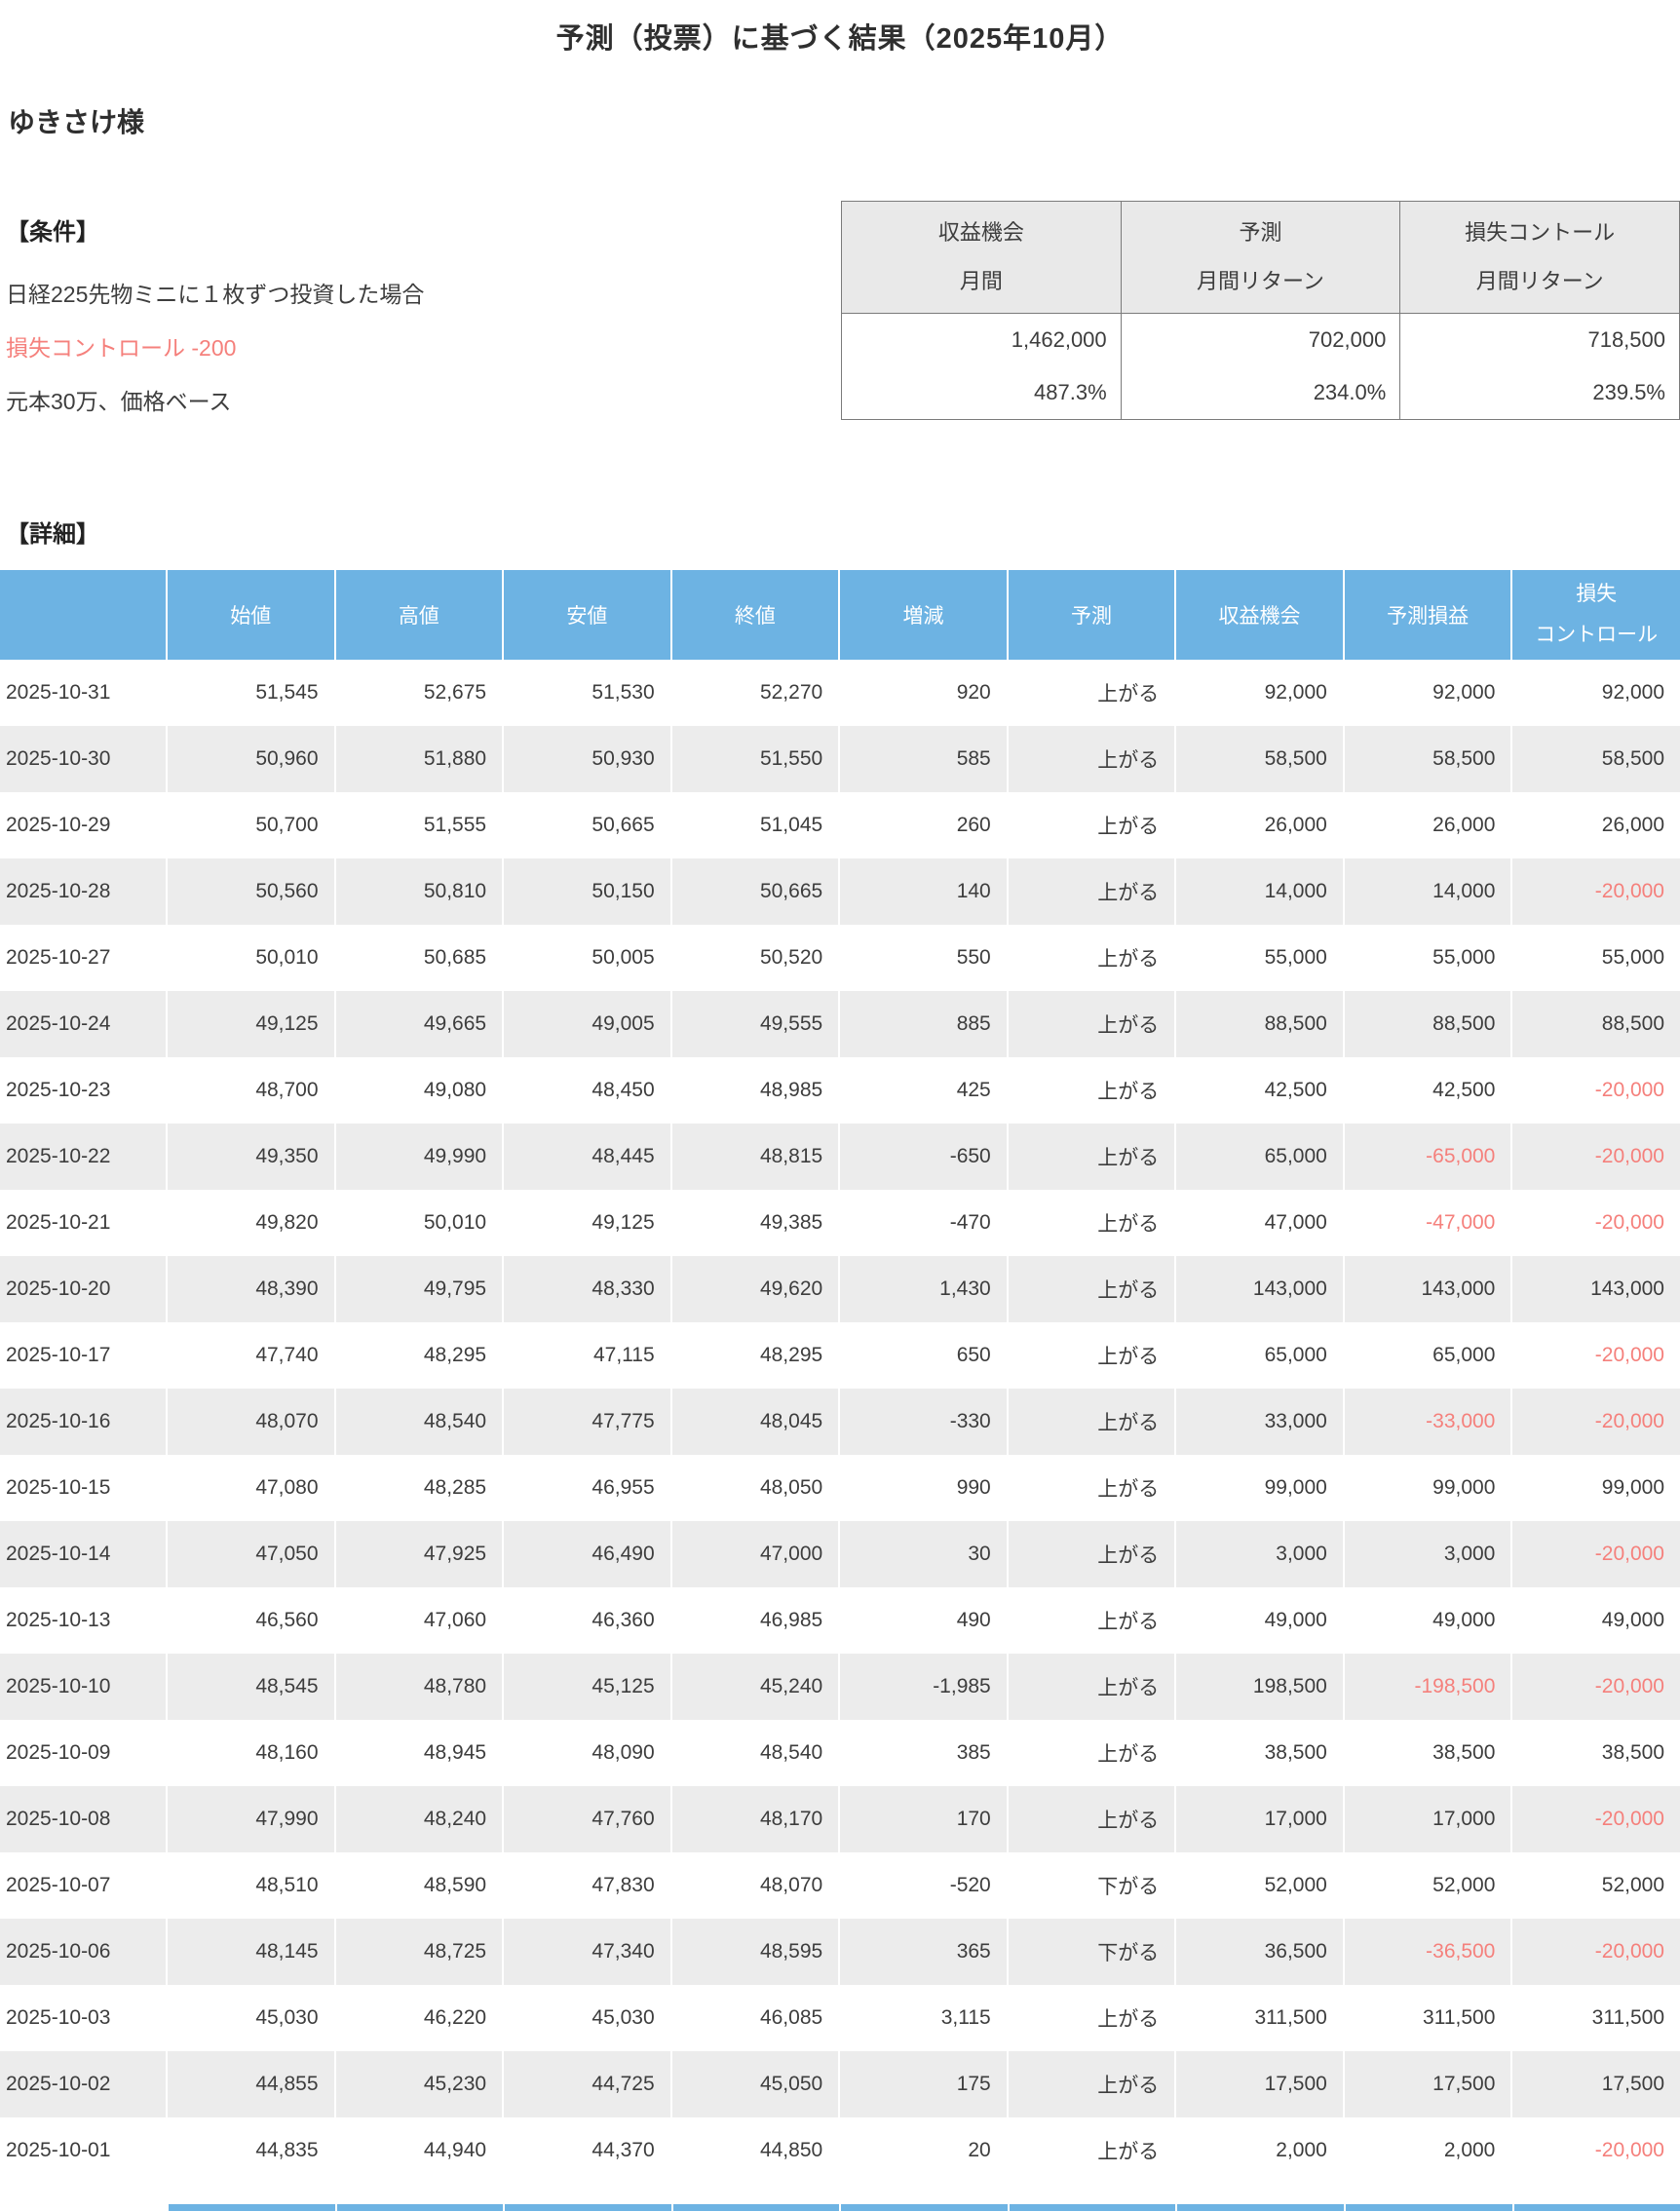 The height and width of the screenshot is (2211, 1680). What do you see at coordinates (923, 1488) in the screenshot?
I see `cell-change: 990` at bounding box center [923, 1488].